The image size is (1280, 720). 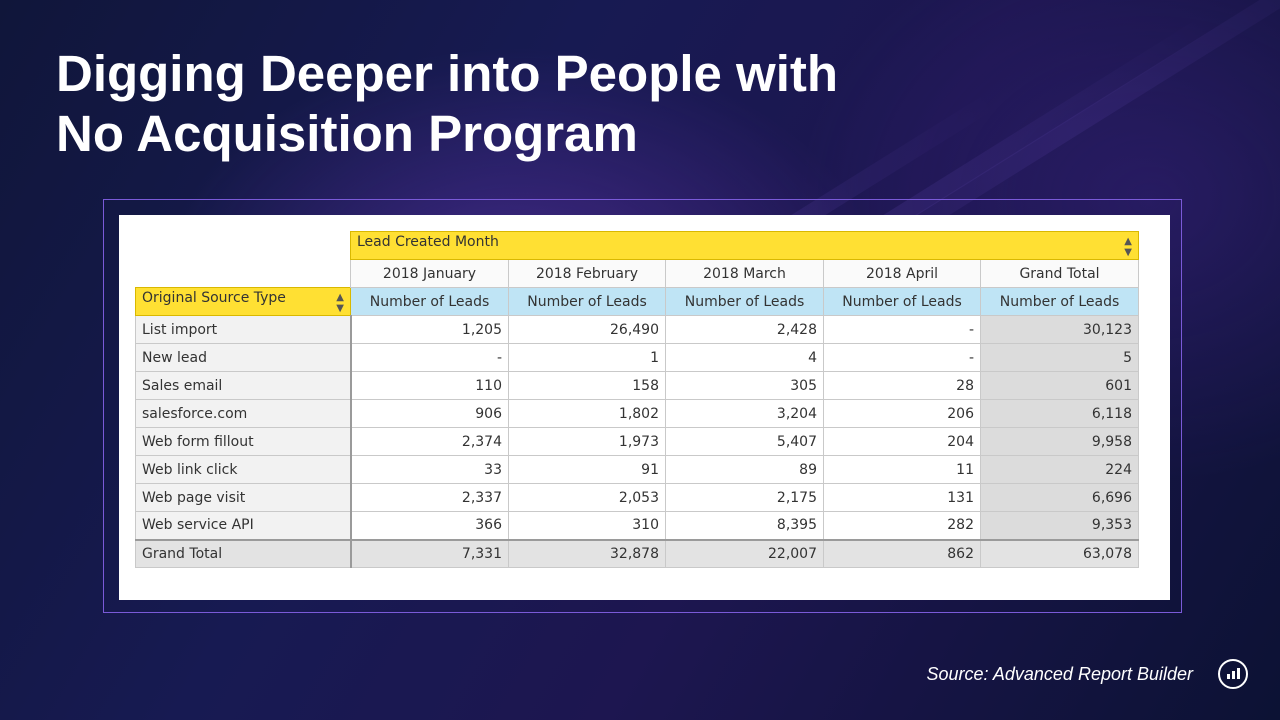 I want to click on cell-value: 2,337, so click(x=429, y=497).